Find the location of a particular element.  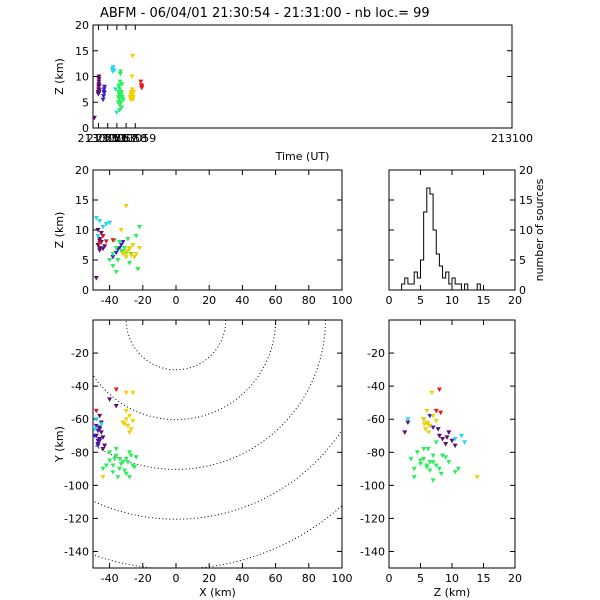

y-tick-label: -80 is located at coordinates (80, 452).